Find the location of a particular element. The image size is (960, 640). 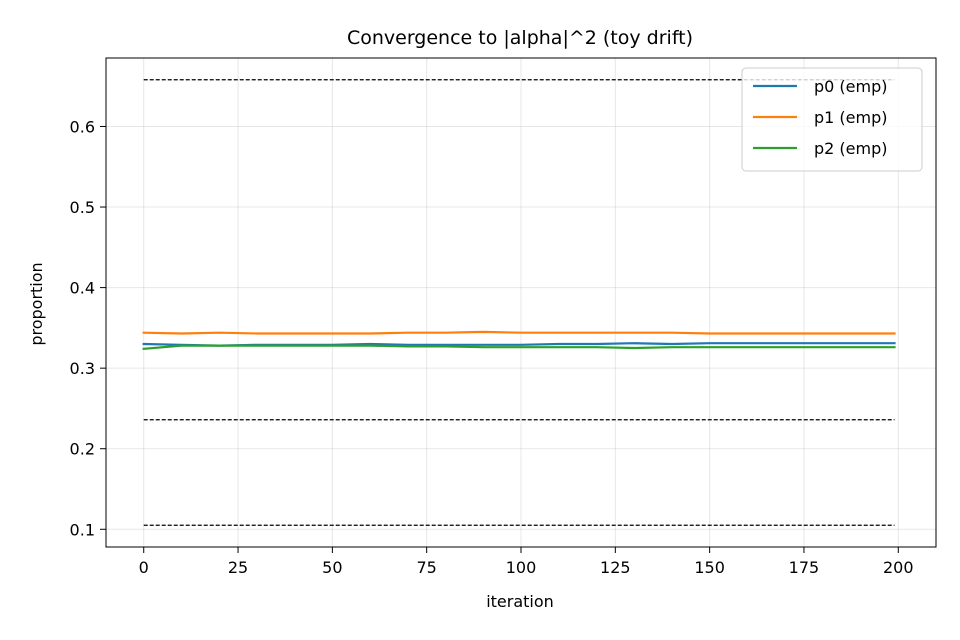

x-tick-label: 50 is located at coordinates (332, 567).